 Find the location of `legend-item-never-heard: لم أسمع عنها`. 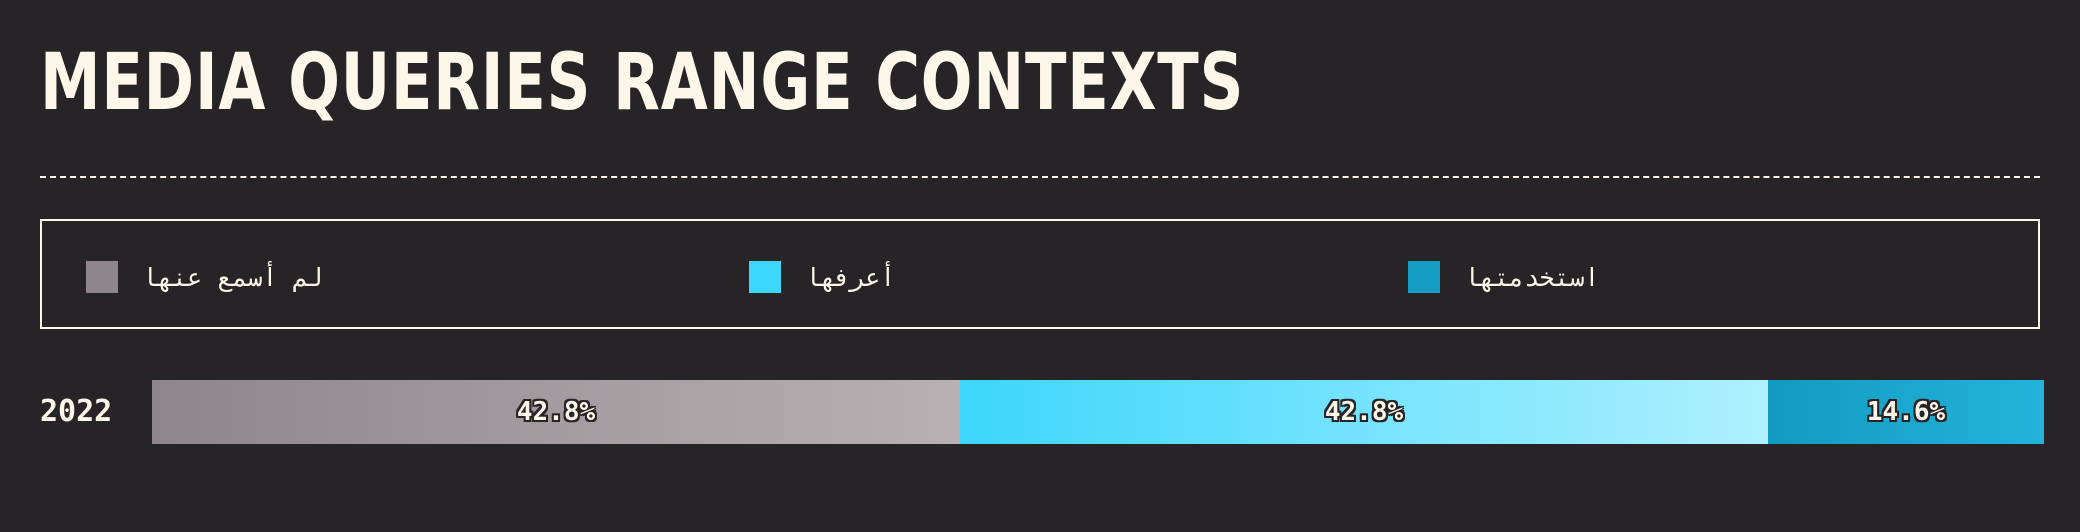

legend-item-never-heard: لم أسمع عنها is located at coordinates (204, 277).